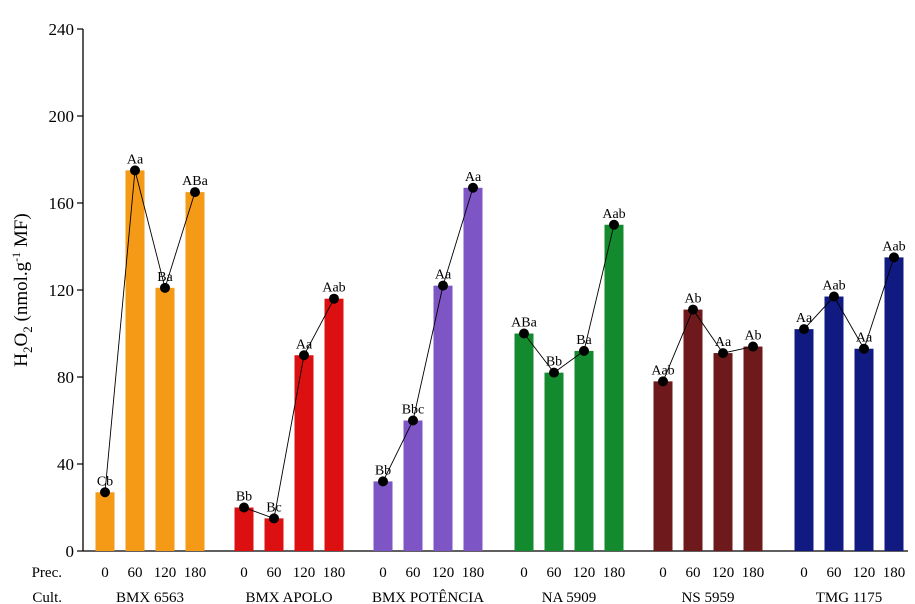 Image resolution: width=915 pixels, height=604 pixels. Describe the element at coordinates (413, 410) in the screenshot. I see `data-label: Bbc` at that location.